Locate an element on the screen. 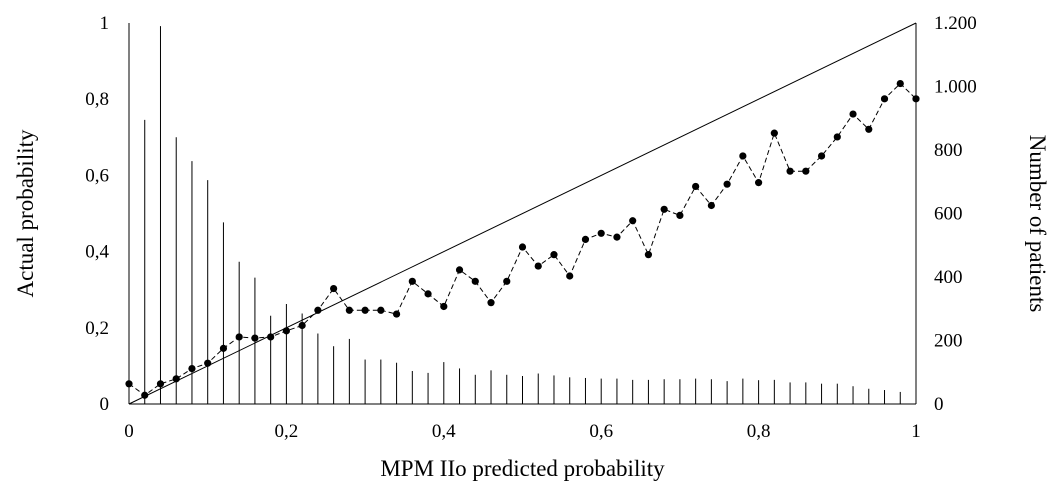 This screenshot has height=481, width=1054. x-tick-label: 1 is located at coordinates (916, 431).